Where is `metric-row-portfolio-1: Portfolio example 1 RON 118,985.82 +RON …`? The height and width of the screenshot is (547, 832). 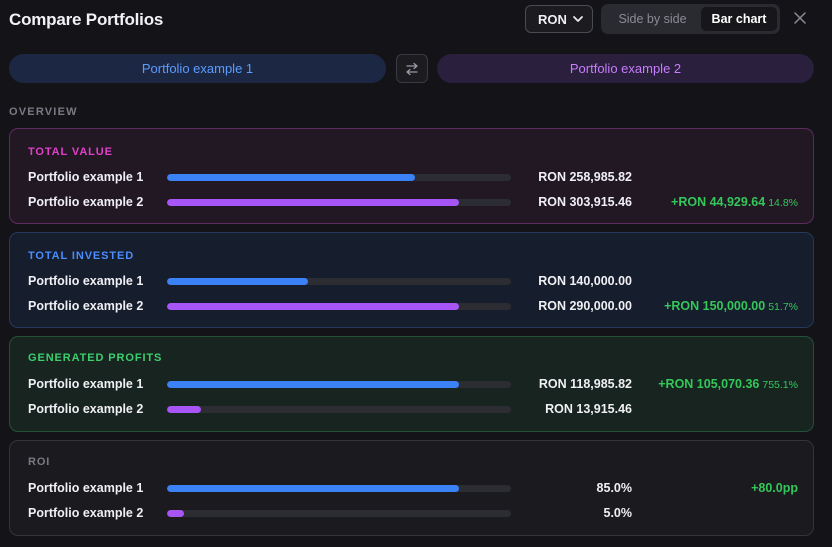
metric-row-portfolio-1: Portfolio example 1 RON 118,985.82 +RON … is located at coordinates (413, 385).